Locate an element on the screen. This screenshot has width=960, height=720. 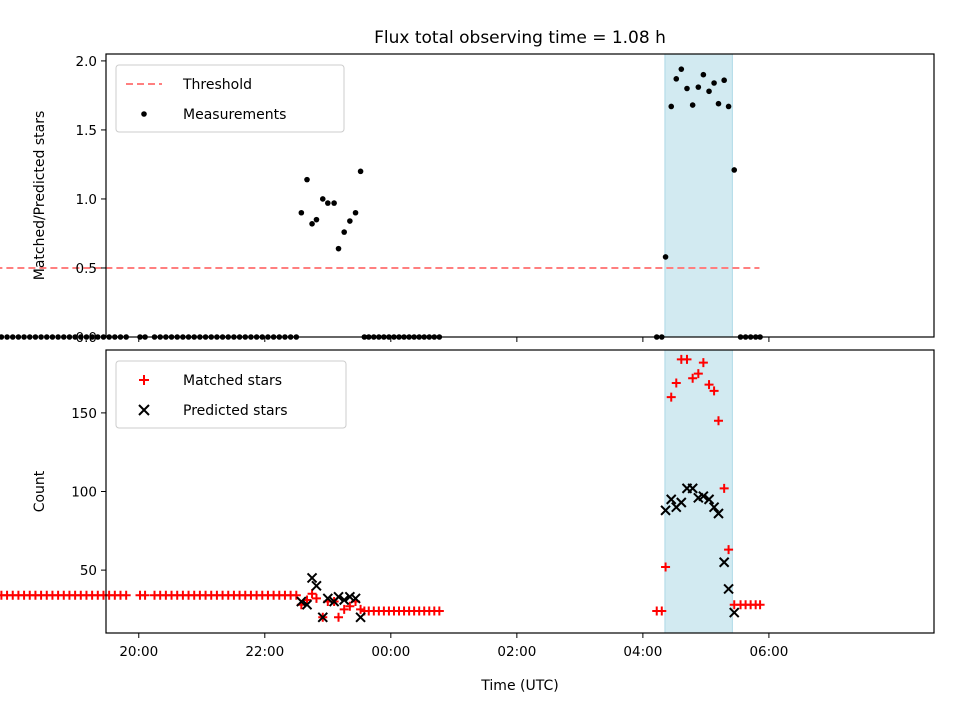
y-tick-label: 50 is located at coordinates (88, 571).